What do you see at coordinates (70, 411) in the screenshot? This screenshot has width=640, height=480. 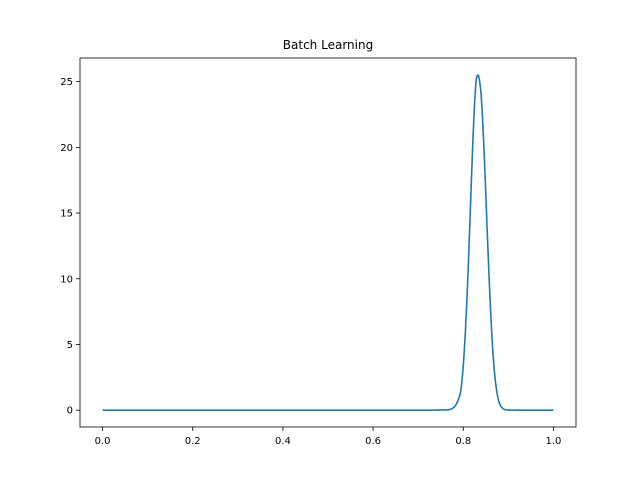 I see `y-tick-label: 0` at bounding box center [70, 411].